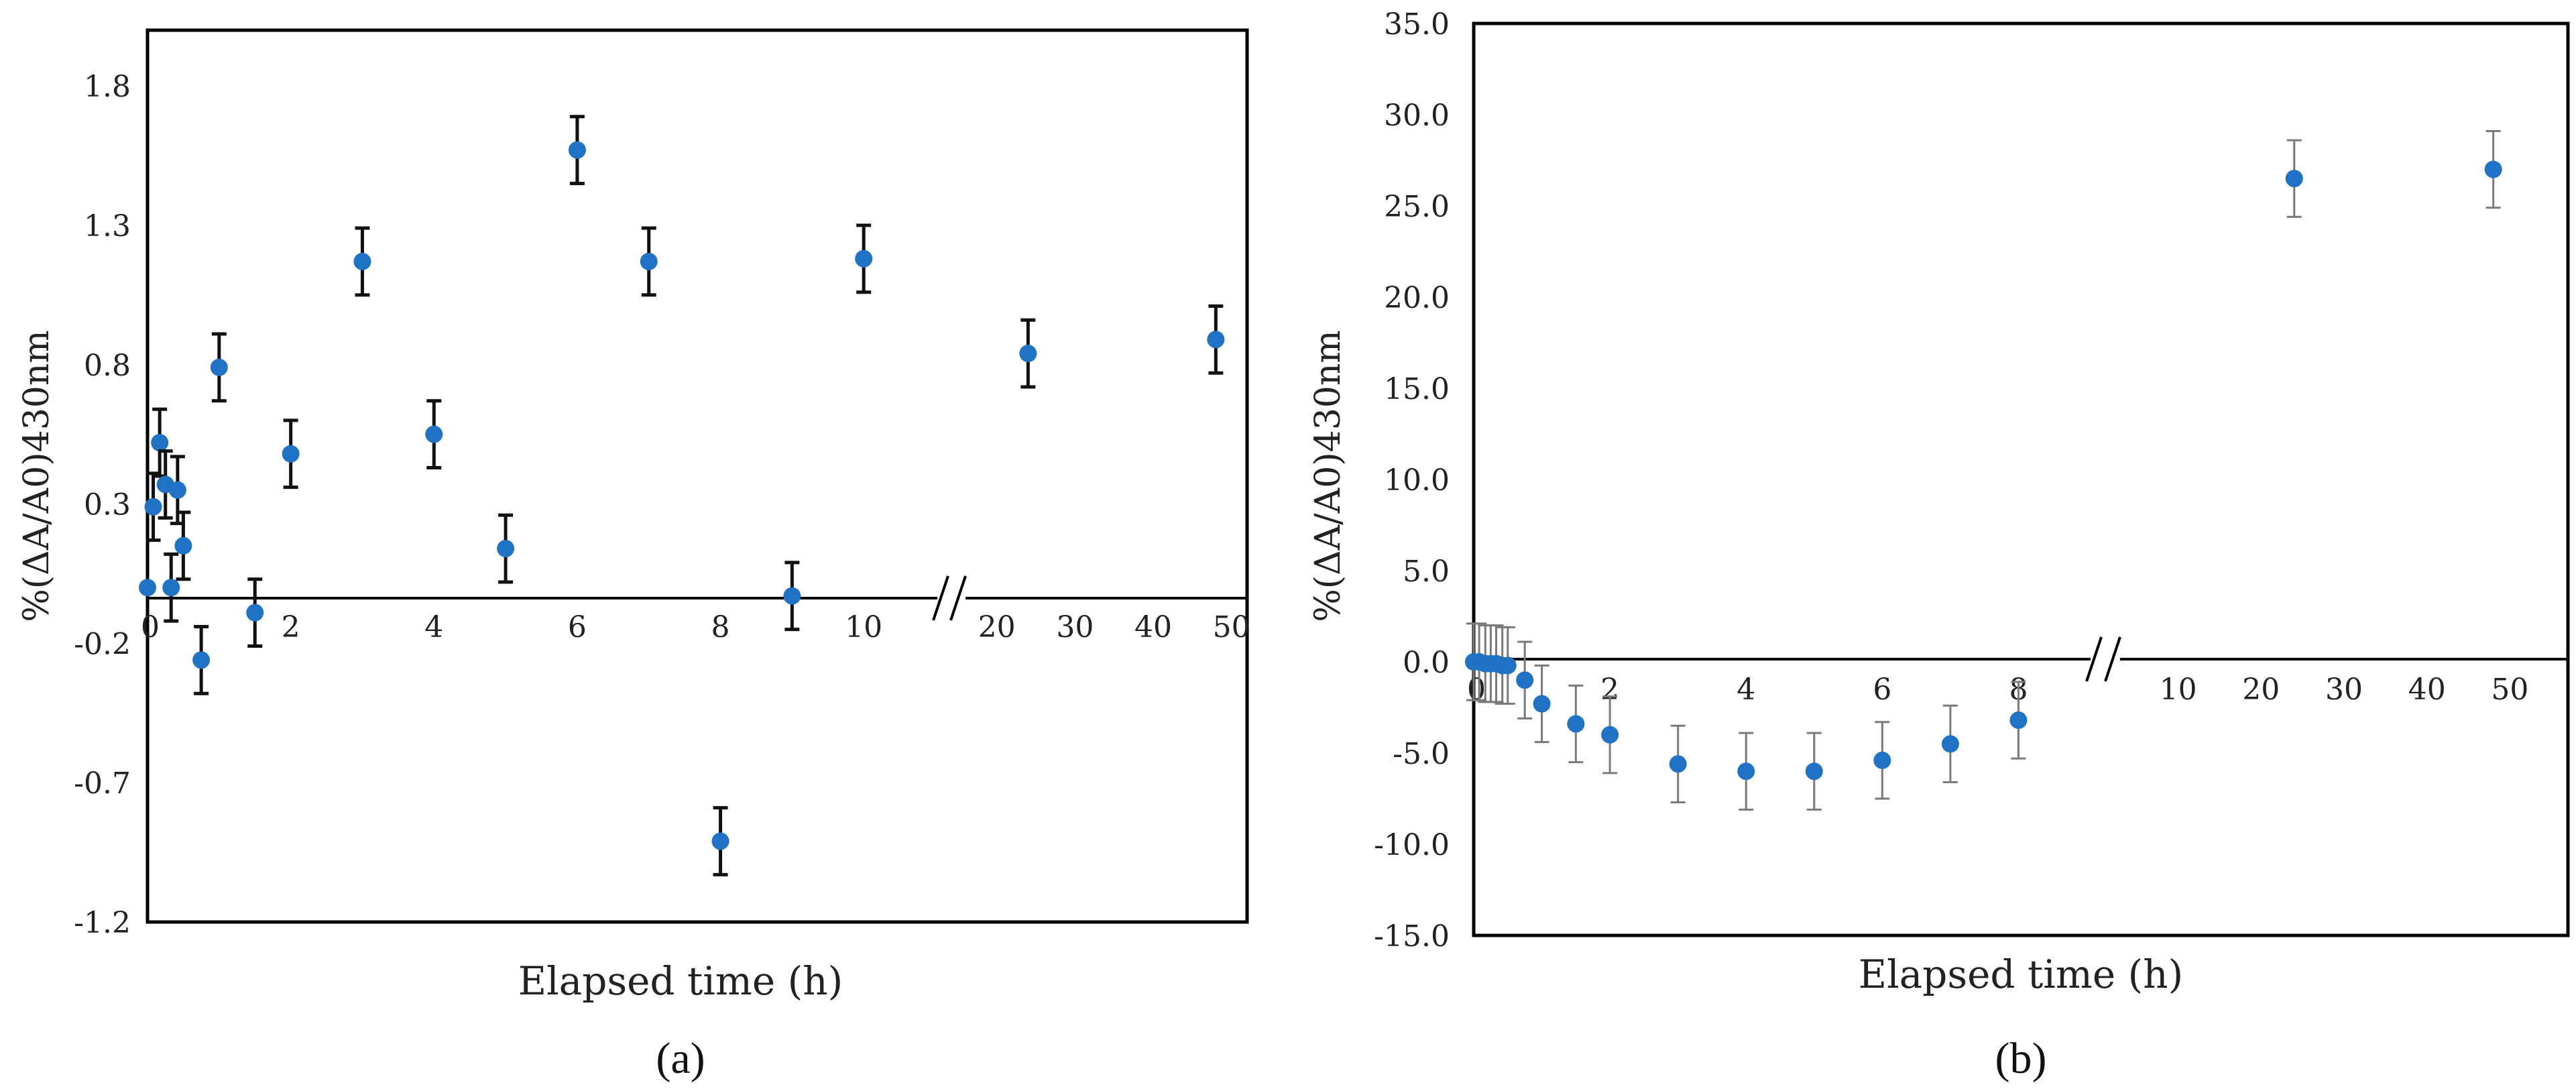  What do you see at coordinates (107, 226) in the screenshot?
I see `y-tick-label-a: 1.3` at bounding box center [107, 226].